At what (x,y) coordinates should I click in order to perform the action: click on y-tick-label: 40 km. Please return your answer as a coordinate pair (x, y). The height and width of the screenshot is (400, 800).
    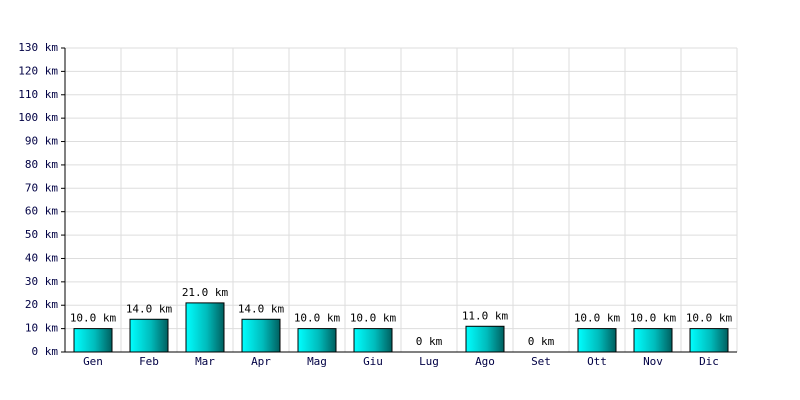
    Looking at the image, I should click on (41, 257).